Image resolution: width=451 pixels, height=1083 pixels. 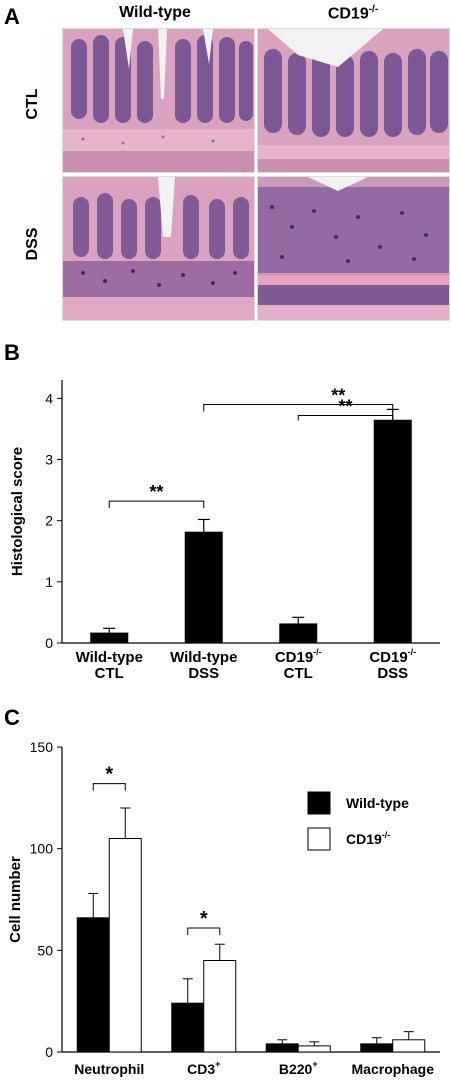 What do you see at coordinates (32, 104) in the screenshot?
I see `panel-a-row-label-ctl: CTL` at bounding box center [32, 104].